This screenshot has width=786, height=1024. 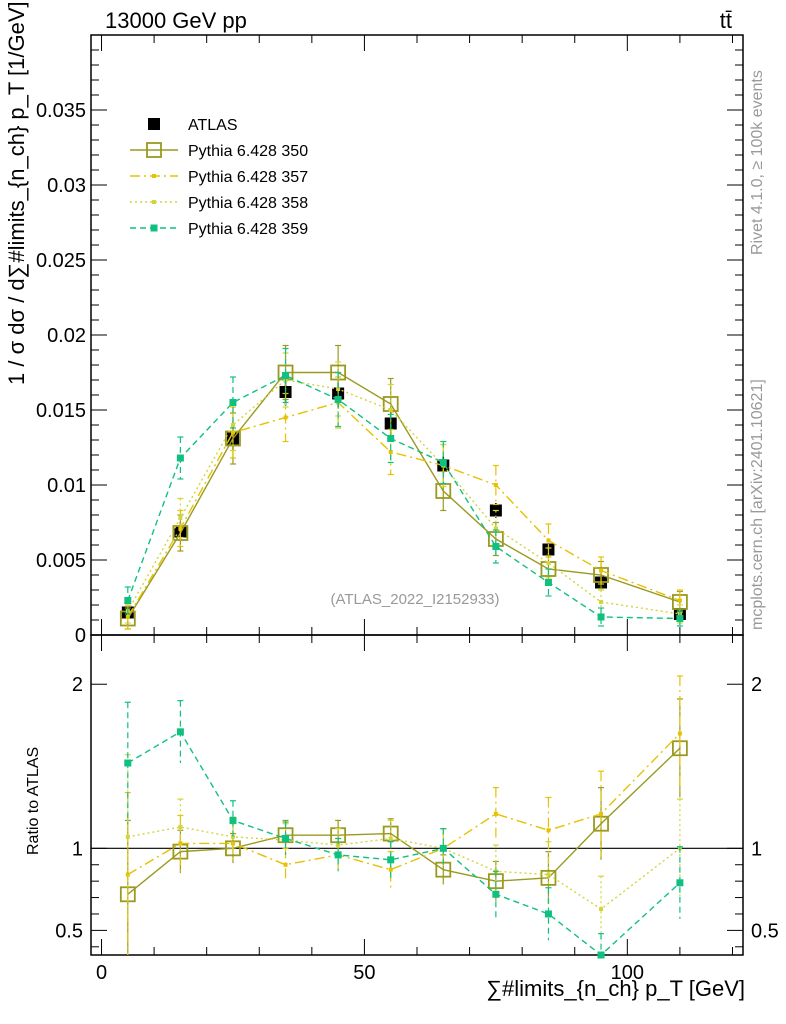 I want to click on legend-item: Pythia 6.428 359, so click(x=219, y=229).